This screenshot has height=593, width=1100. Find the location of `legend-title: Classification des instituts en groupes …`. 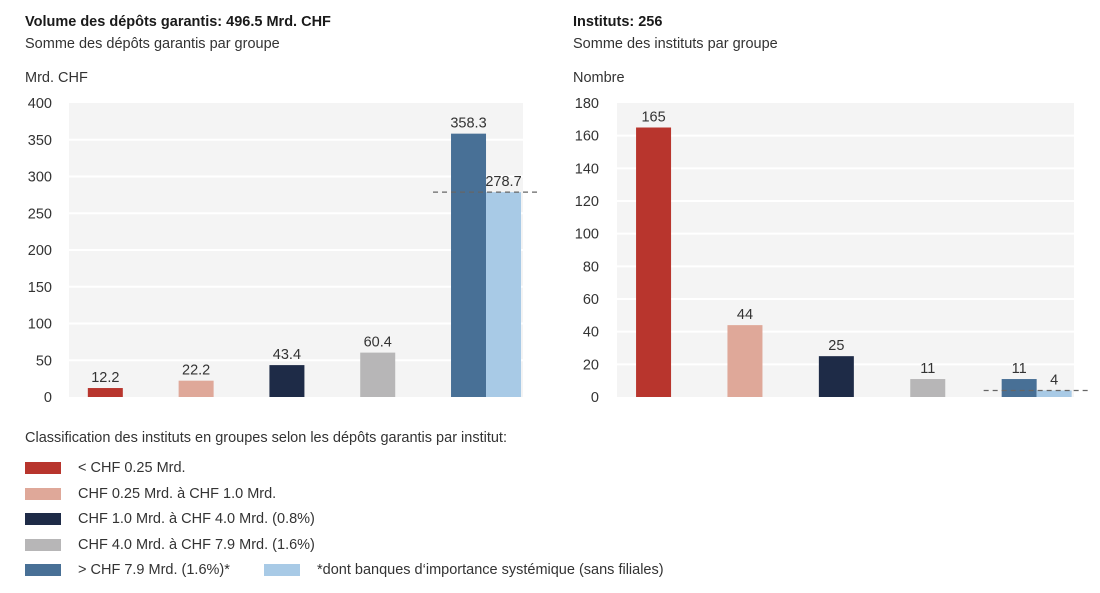

legend-title: Classification des instituts en groupes … is located at coordinates (266, 438).